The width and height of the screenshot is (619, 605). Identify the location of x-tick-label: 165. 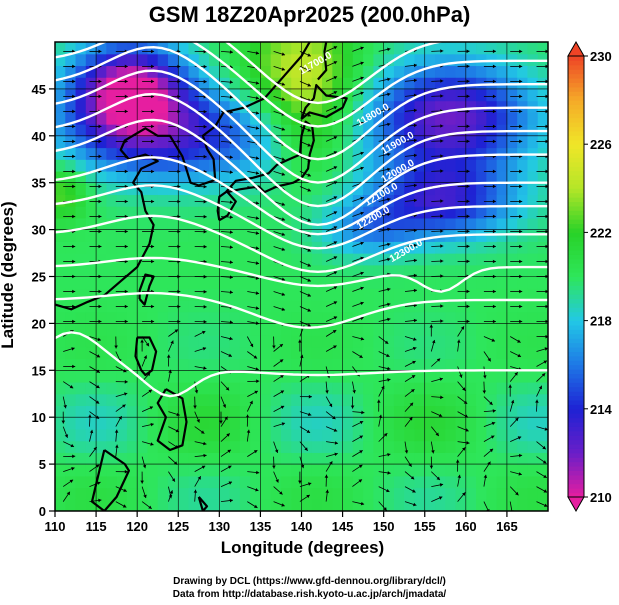
(507, 526).